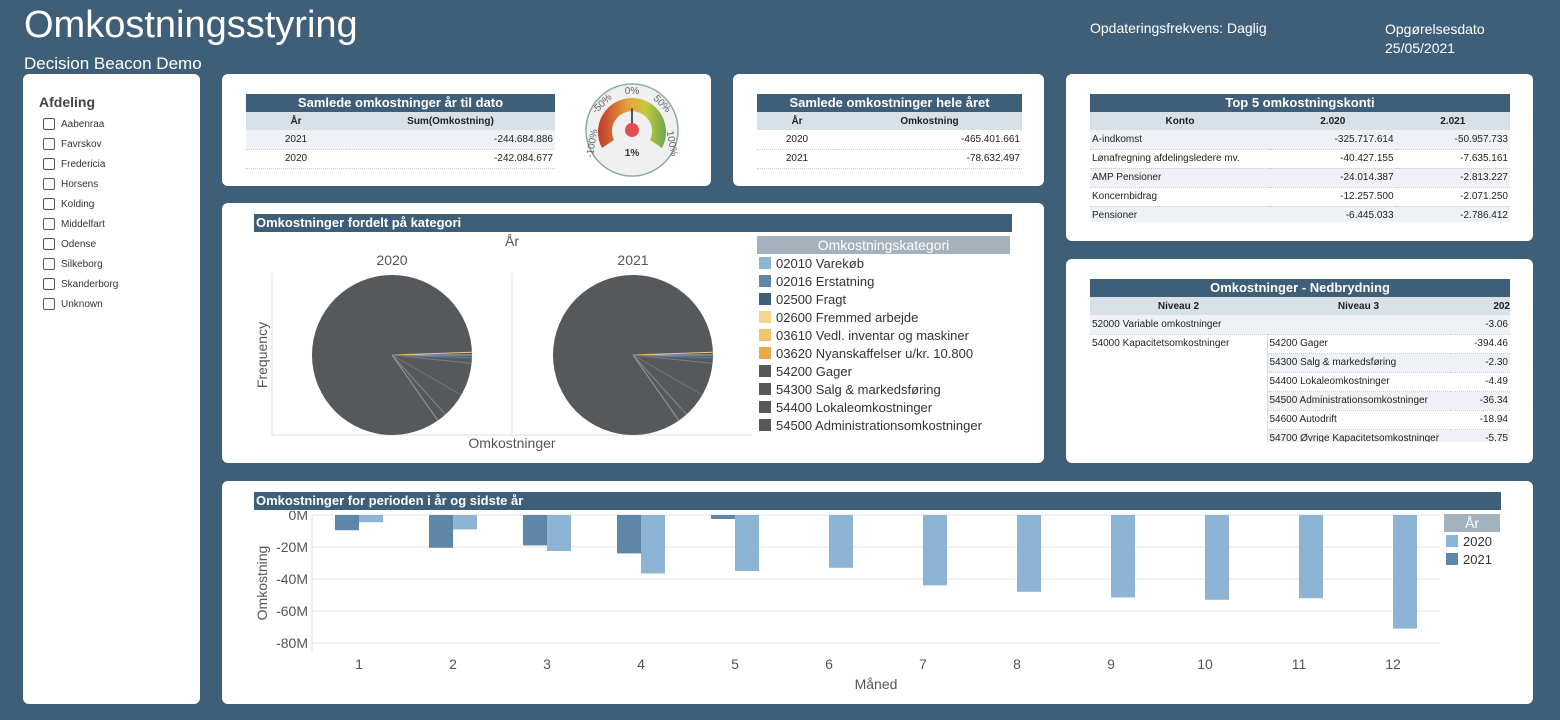 Image resolution: width=1560 pixels, height=720 pixels. Describe the element at coordinates (80, 264) in the screenshot. I see `department-checkbox-silkeborg: Silkeborg` at that location.